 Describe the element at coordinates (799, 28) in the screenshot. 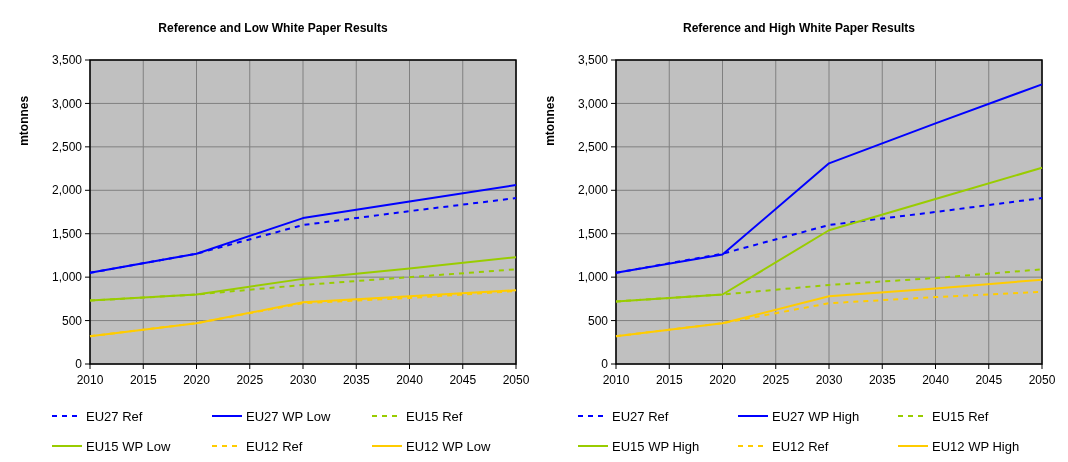

I see `chart-title: Reference and High White Paper Results` at that location.